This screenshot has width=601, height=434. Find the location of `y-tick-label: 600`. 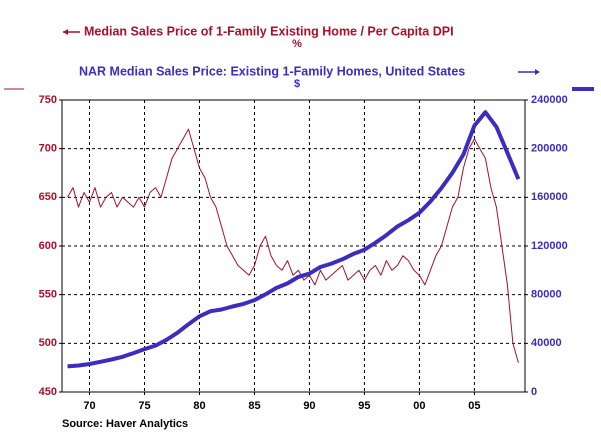

y-tick-label: 600 is located at coordinates (48, 246).